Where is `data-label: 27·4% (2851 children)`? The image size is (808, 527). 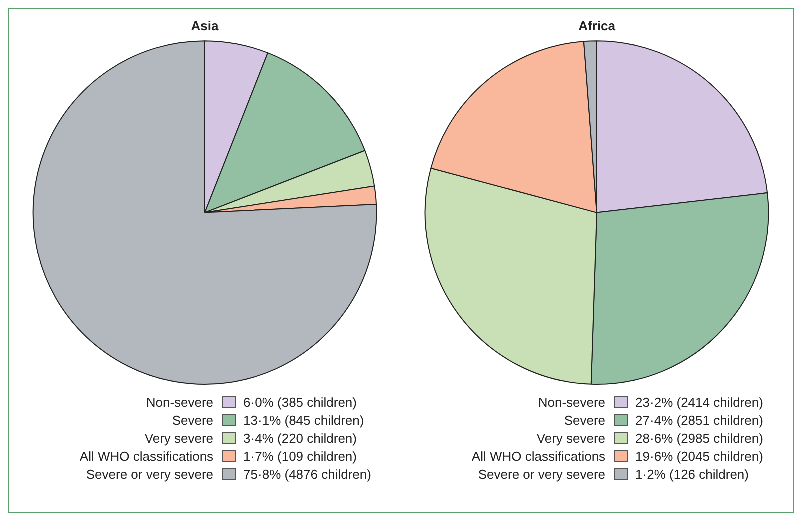
data-label: 27·4% (2851 children) is located at coordinates (700, 420).